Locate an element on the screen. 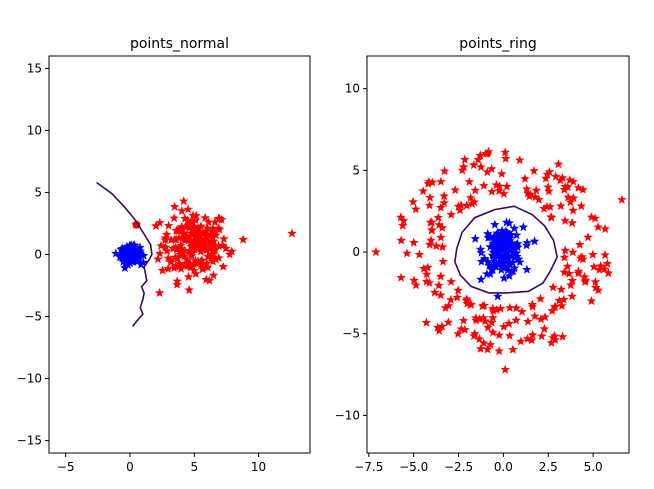 This screenshot has height=489, width=654. subplot-title: points_normal is located at coordinates (179, 44).